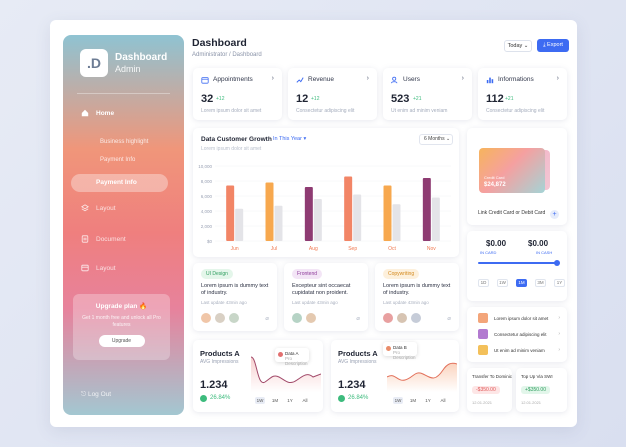  What do you see at coordinates (121, 341) in the screenshot?
I see `upgrade-button: Upgrade` at bounding box center [121, 341].